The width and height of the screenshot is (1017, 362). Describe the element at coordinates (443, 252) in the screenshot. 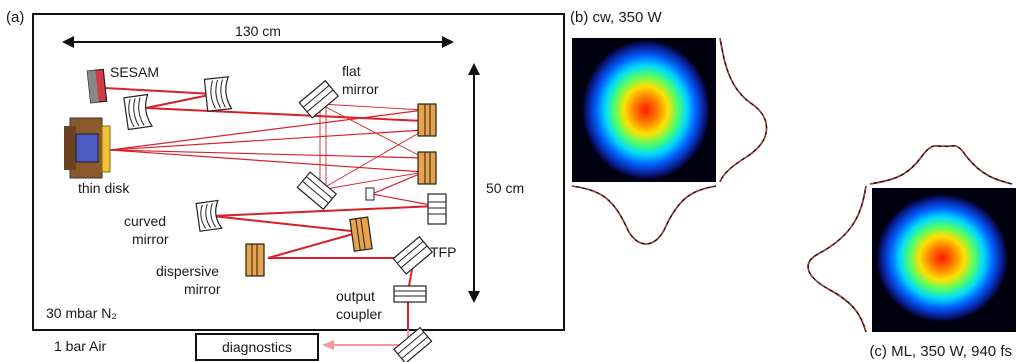

I see `tfp-label: TFP` at that location.